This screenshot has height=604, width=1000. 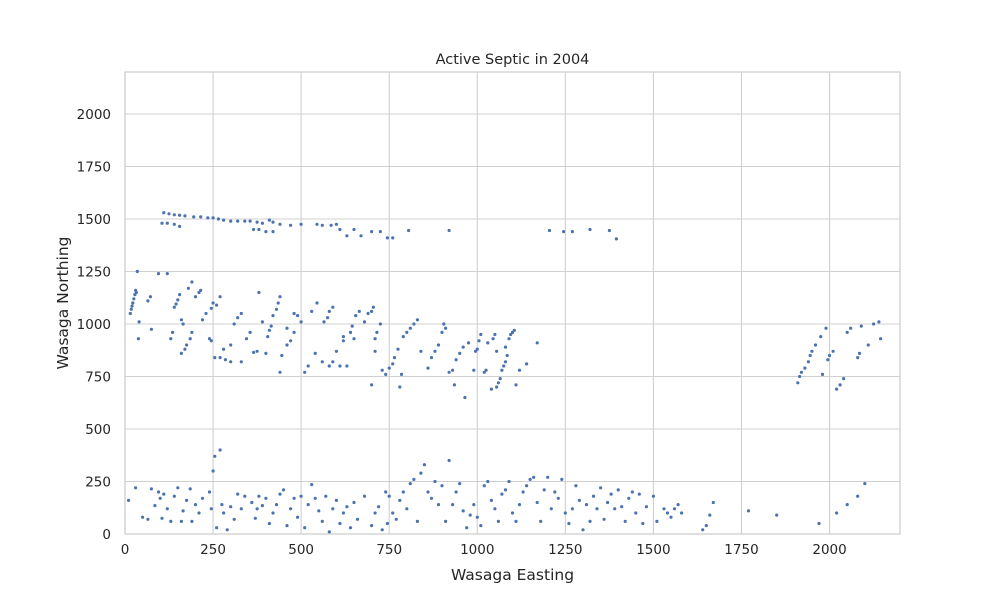 What do you see at coordinates (512, 575) in the screenshot?
I see `x-axis-label: Wasaga Easting` at bounding box center [512, 575].